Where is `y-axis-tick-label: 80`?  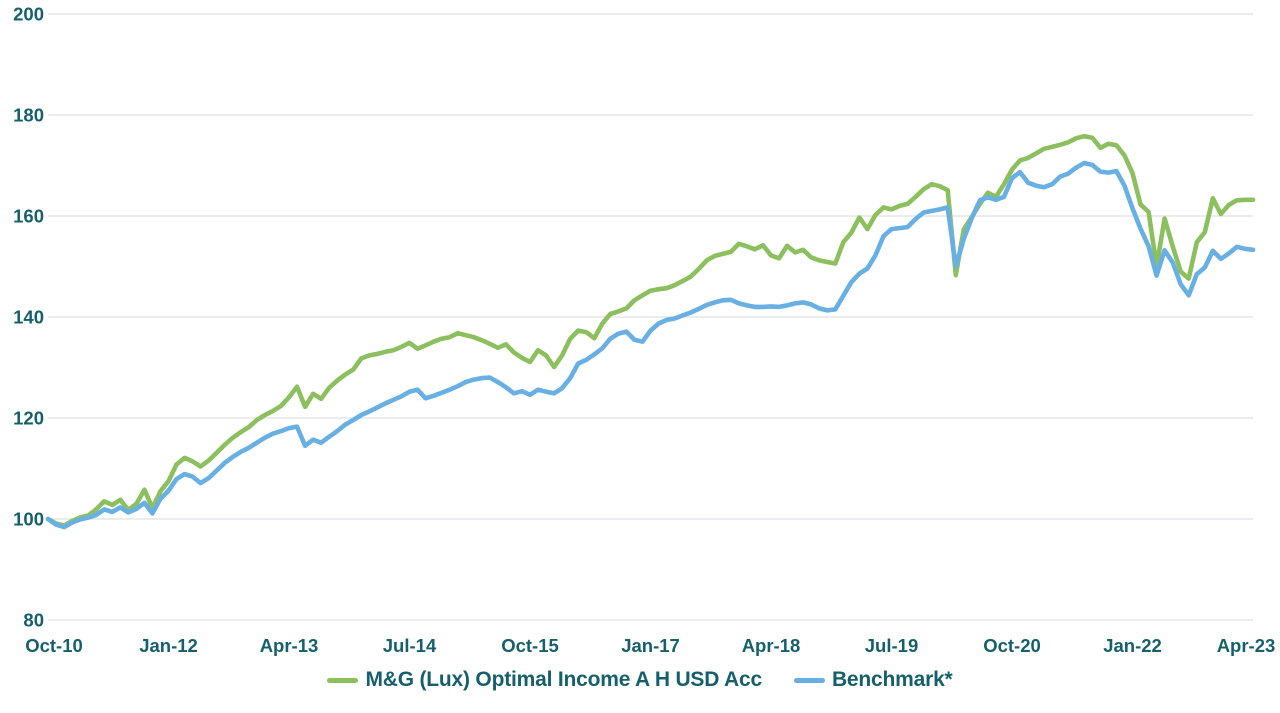 y-axis-tick-label: 80 is located at coordinates (33, 620).